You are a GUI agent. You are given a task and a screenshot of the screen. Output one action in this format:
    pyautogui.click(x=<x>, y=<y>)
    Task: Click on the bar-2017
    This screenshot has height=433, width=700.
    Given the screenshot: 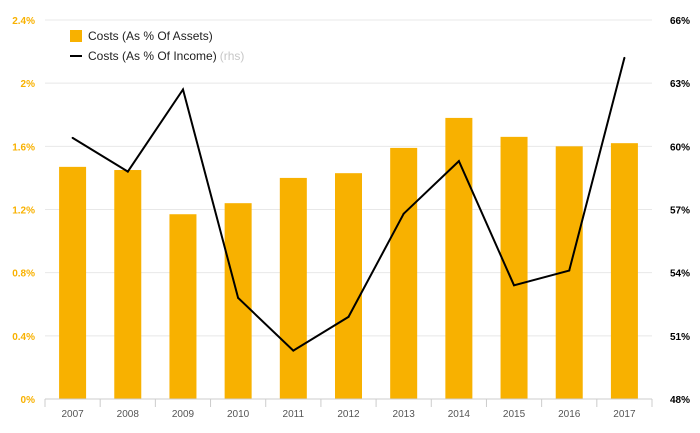 What is the action you would take?
    pyautogui.click(x=624, y=271)
    